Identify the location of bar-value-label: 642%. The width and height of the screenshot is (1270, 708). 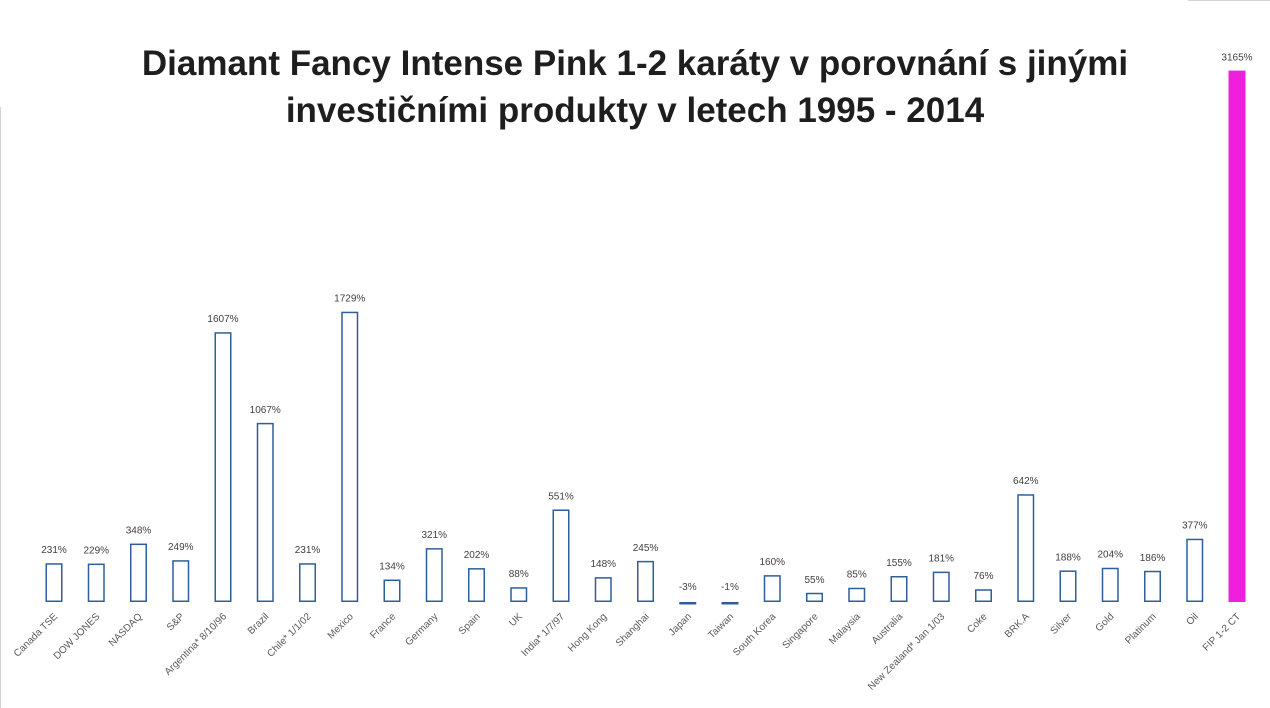
(1026, 481).